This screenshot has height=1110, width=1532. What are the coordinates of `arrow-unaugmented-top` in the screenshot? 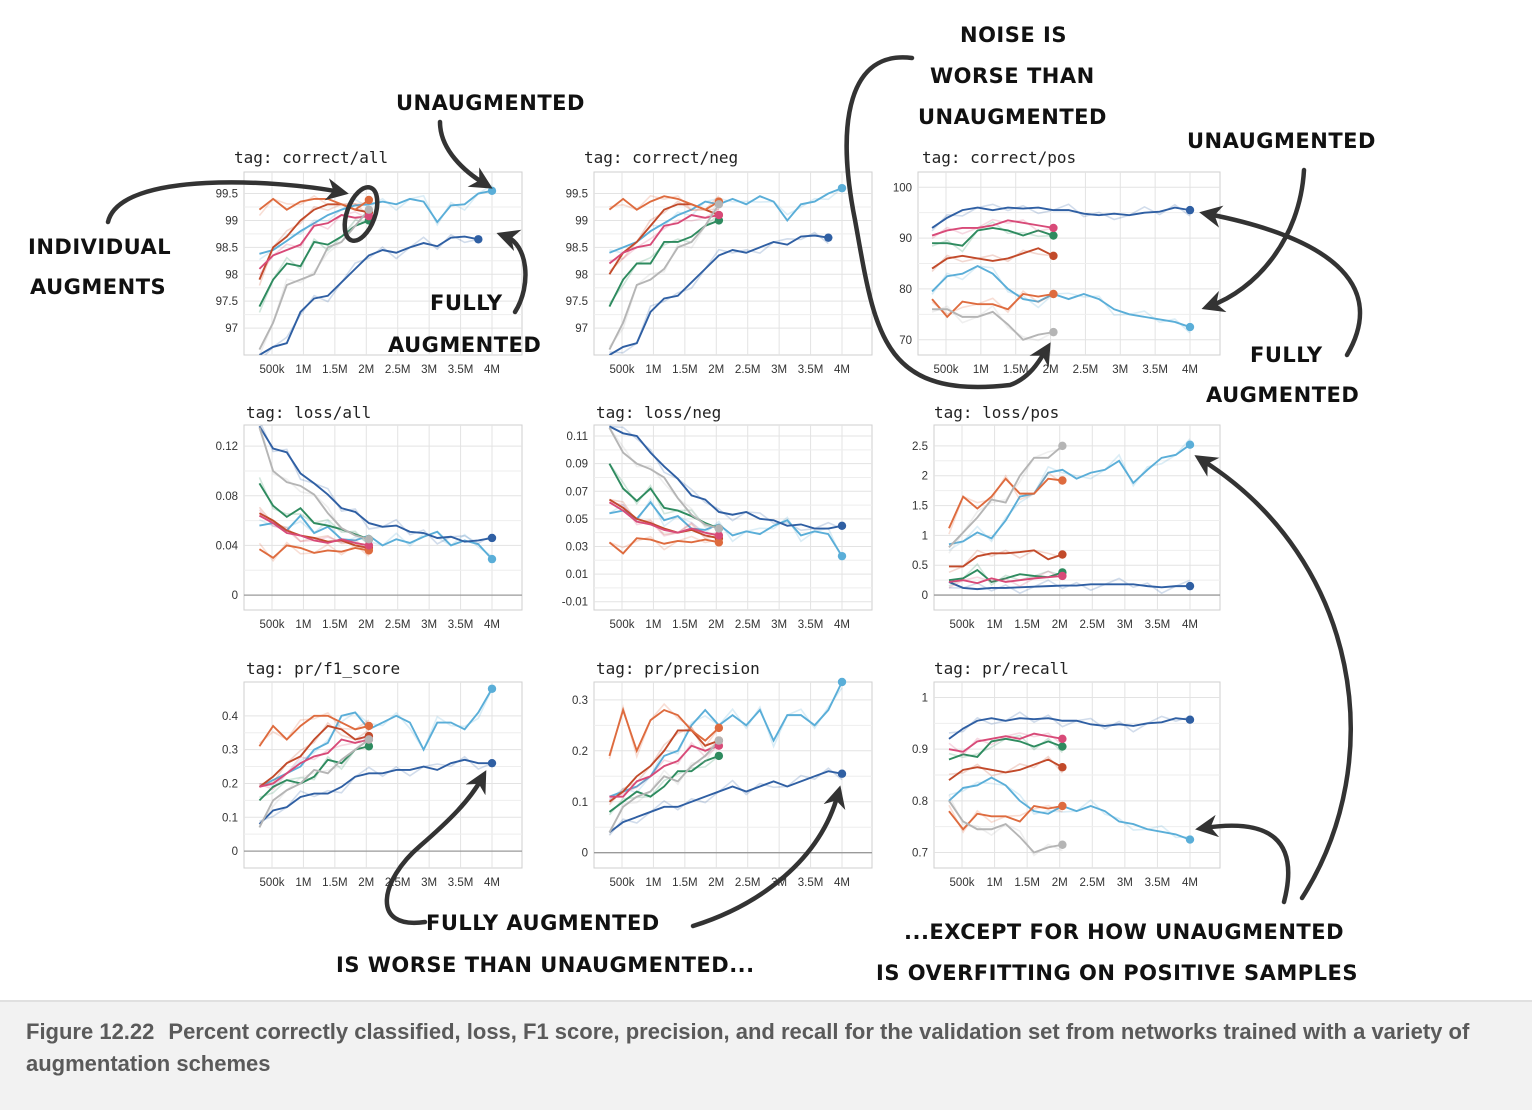 It's located at (465, 154).